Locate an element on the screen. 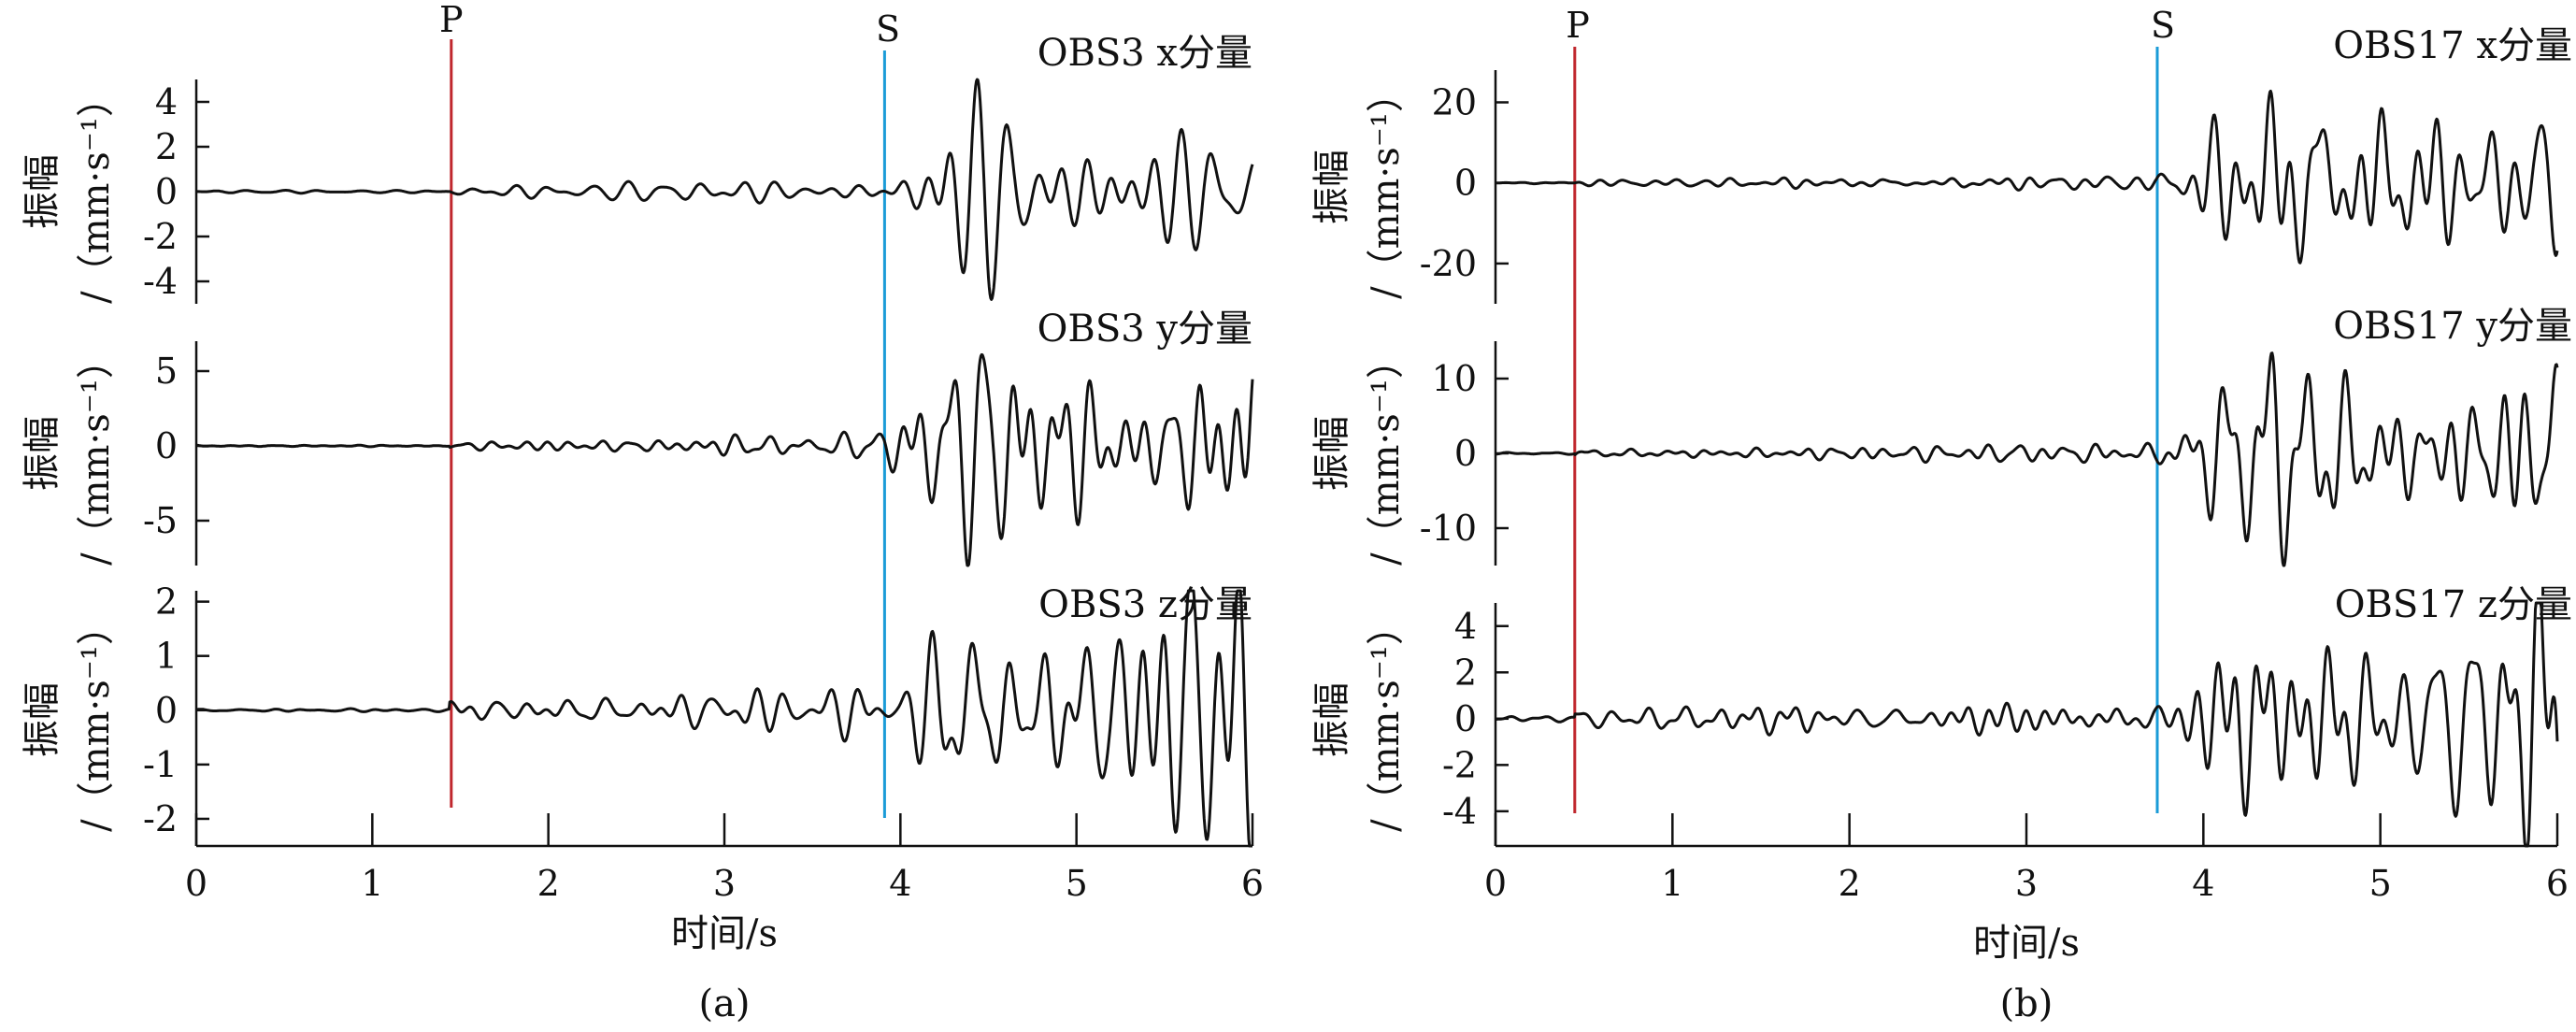 The height and width of the screenshot is (1032, 2576). ytick-label--10: -10 is located at coordinates (1448, 528).